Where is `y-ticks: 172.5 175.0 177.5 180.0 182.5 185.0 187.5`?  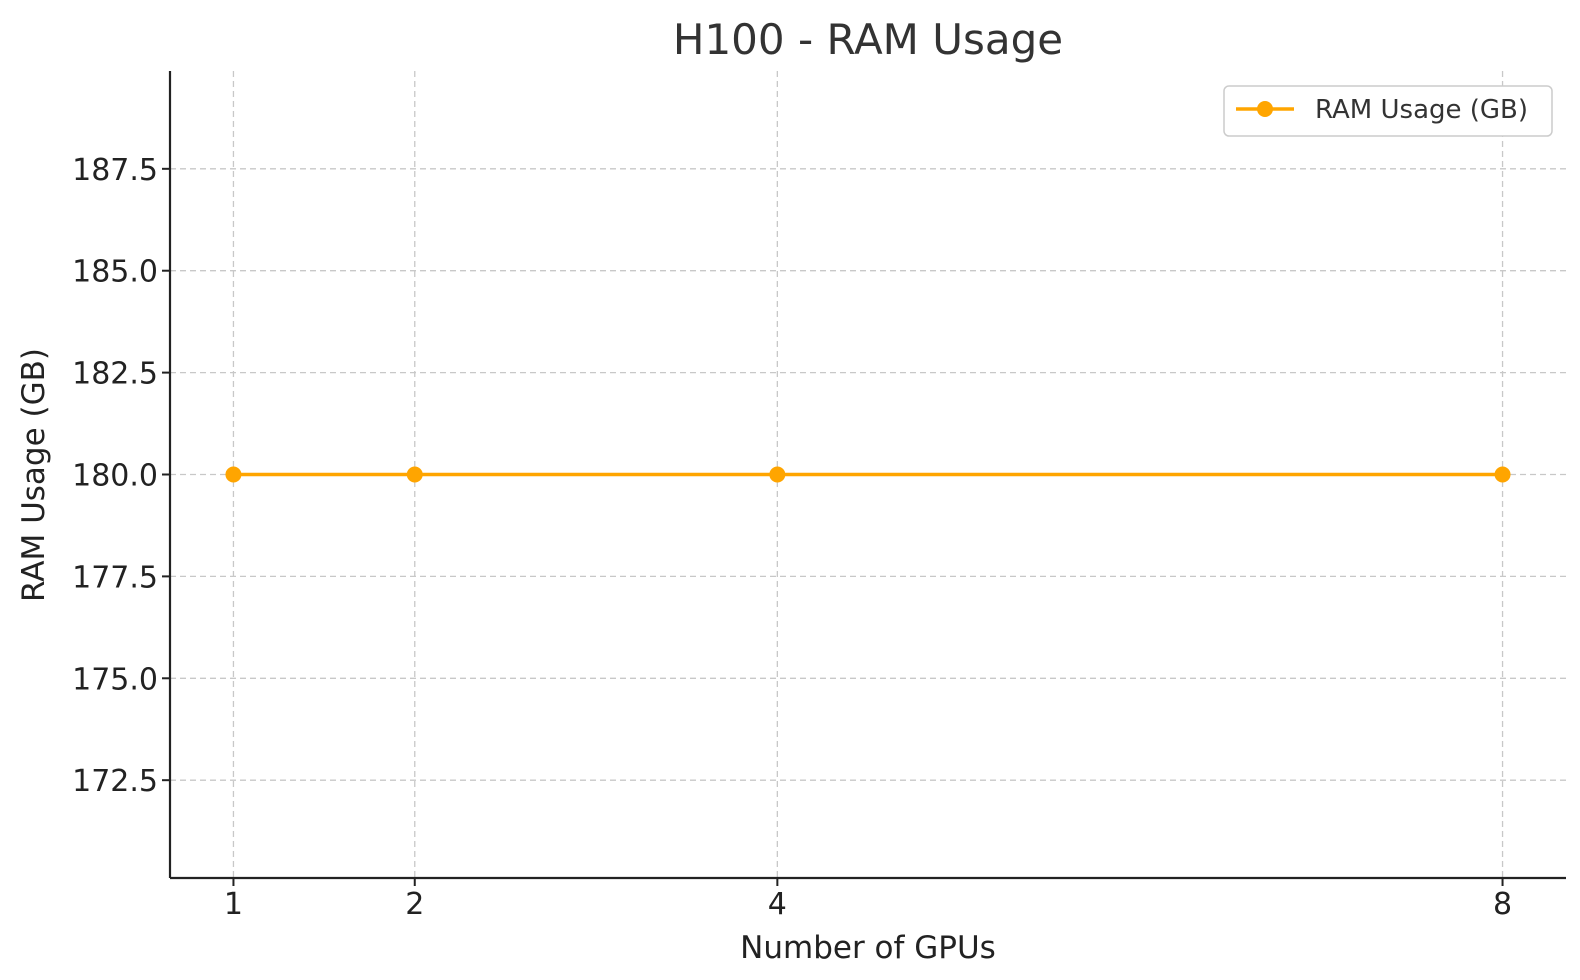
y-ticks: 172.5 175.0 177.5 180.0 182.5 185.0 187.5 is located at coordinates (121, 476).